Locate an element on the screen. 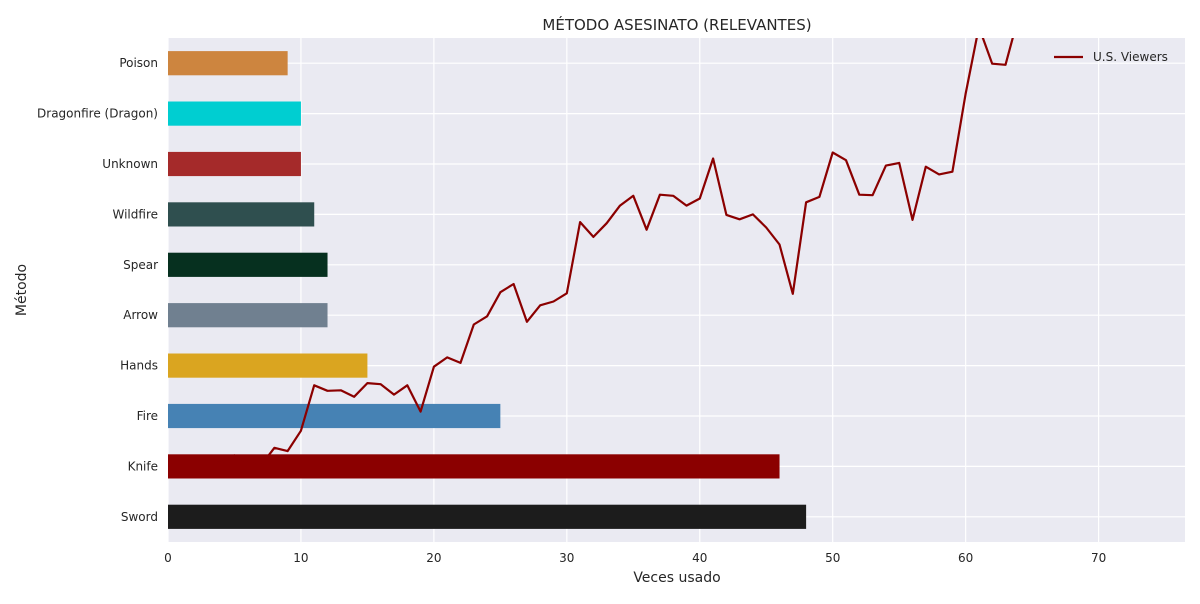 This screenshot has width=1200, height=604. bar-hands is located at coordinates (268, 365).